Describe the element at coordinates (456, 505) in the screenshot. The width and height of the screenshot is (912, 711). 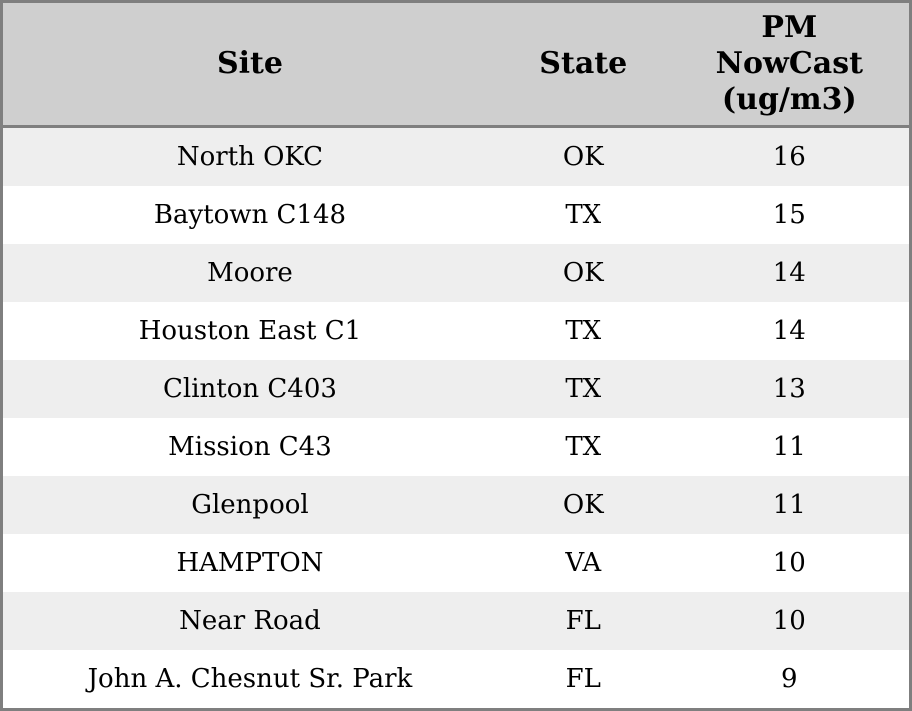
I see `table-row: Glenpool OK 11` at that location.